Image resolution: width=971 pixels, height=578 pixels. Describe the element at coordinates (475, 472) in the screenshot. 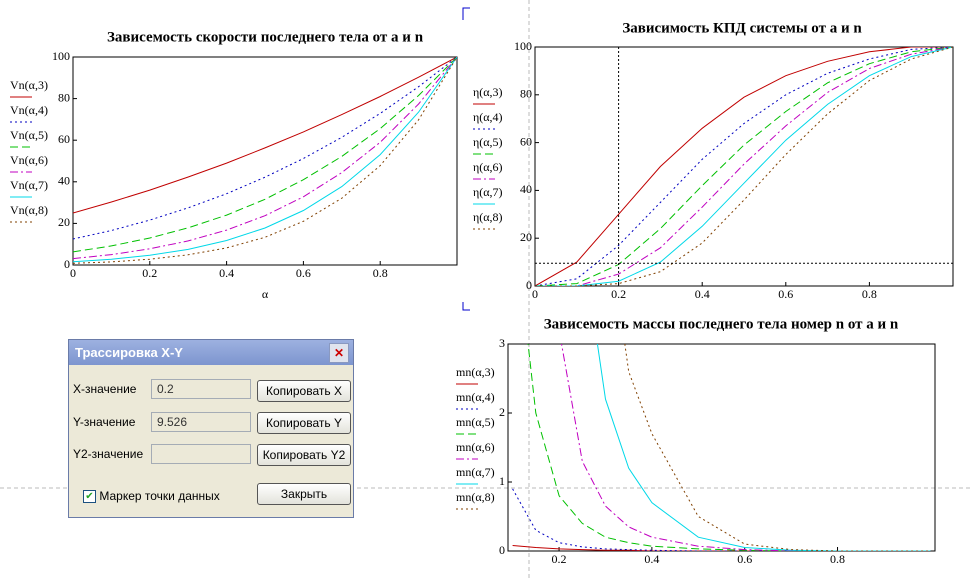

I see `legend-label: mn(α,7)` at that location.